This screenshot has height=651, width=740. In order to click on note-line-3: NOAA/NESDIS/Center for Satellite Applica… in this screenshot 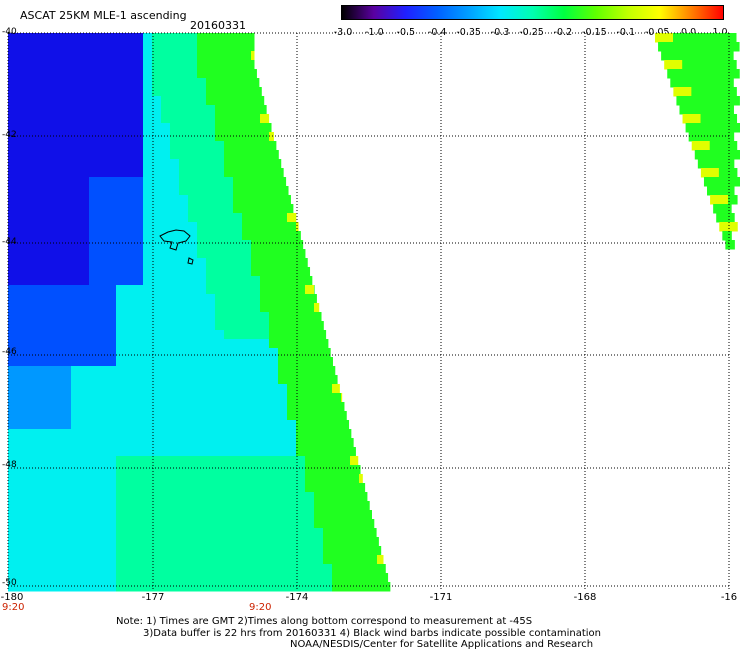, I will do `click(442, 644)`.